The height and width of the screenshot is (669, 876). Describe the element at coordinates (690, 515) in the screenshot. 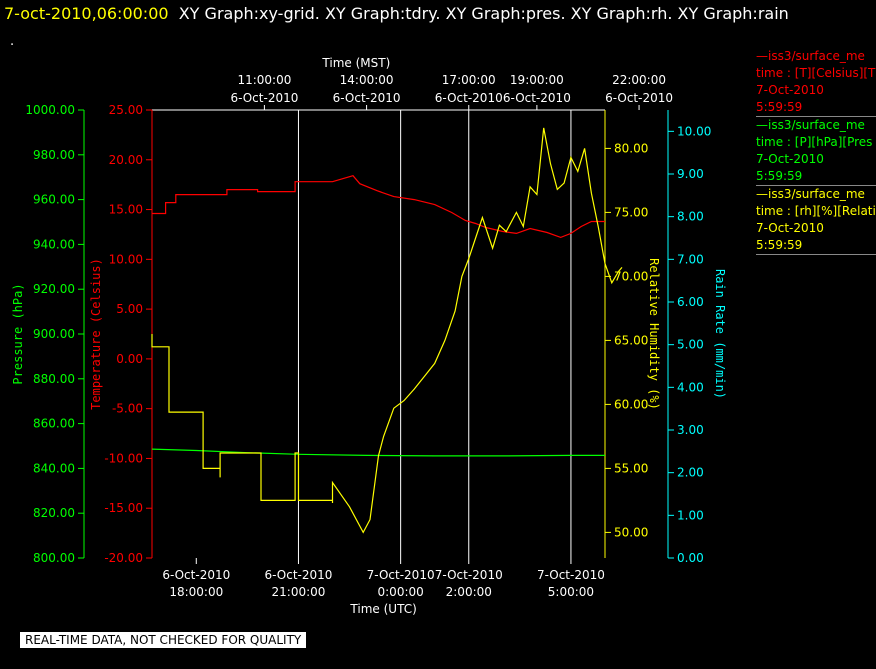

I see `rain-tick-label: 1.00` at that location.